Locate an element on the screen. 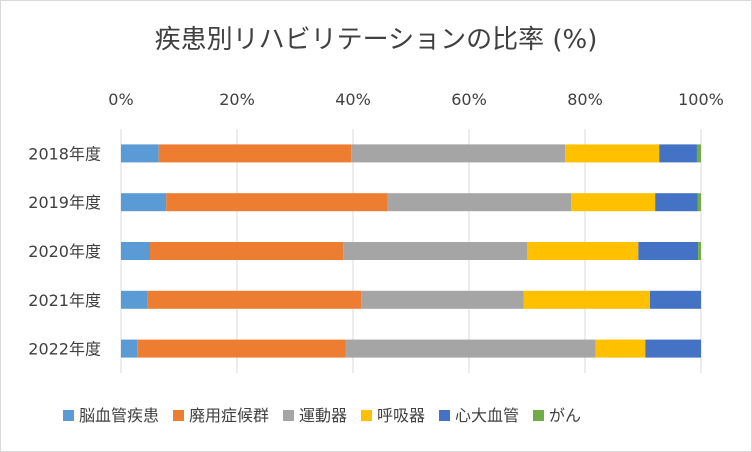 Image resolution: width=752 pixels, height=452 pixels. x-tick-label: 80% is located at coordinates (585, 99).